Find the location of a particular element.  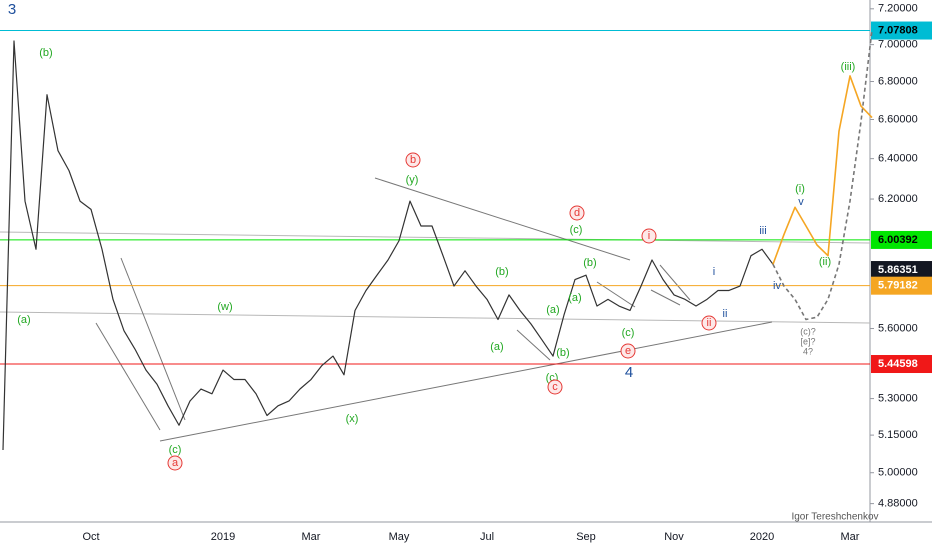

wave-label: e is located at coordinates (628, 351).